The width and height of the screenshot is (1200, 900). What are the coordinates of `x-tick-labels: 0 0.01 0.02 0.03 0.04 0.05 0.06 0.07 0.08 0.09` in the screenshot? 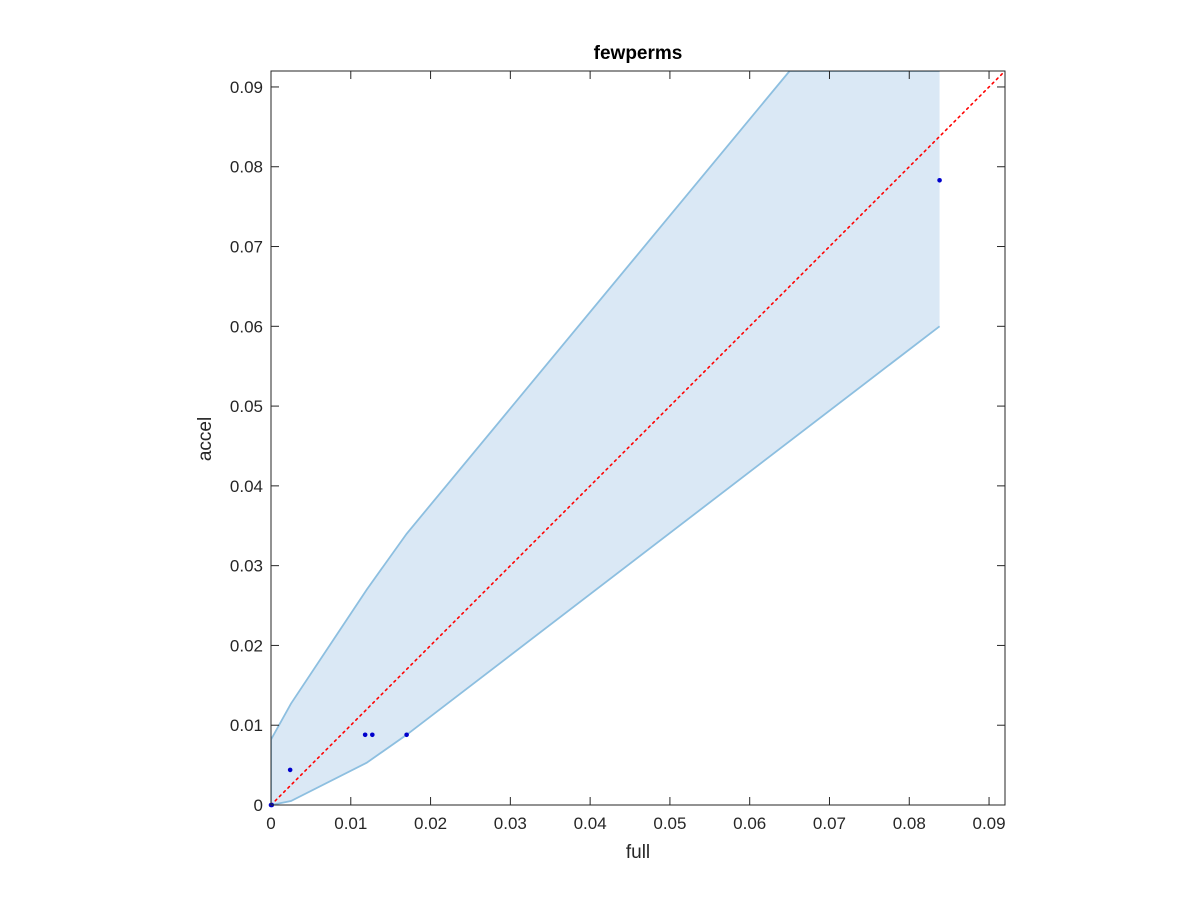 It's located at (635, 823).